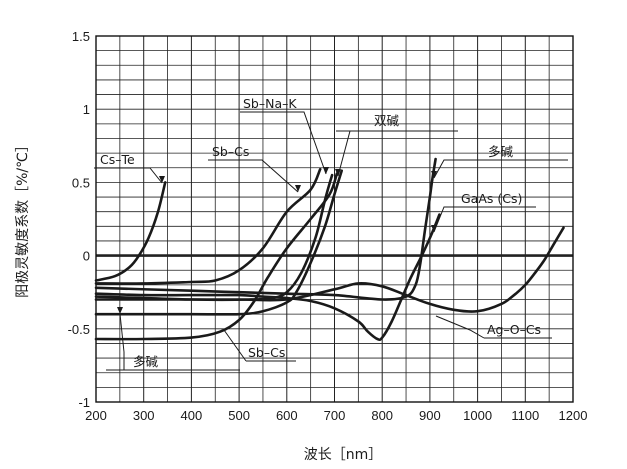 This screenshot has height=469, width=627. Describe the element at coordinates (270, 103) in the screenshot. I see `label-sb-na-k: Sb–Na–K` at that location.